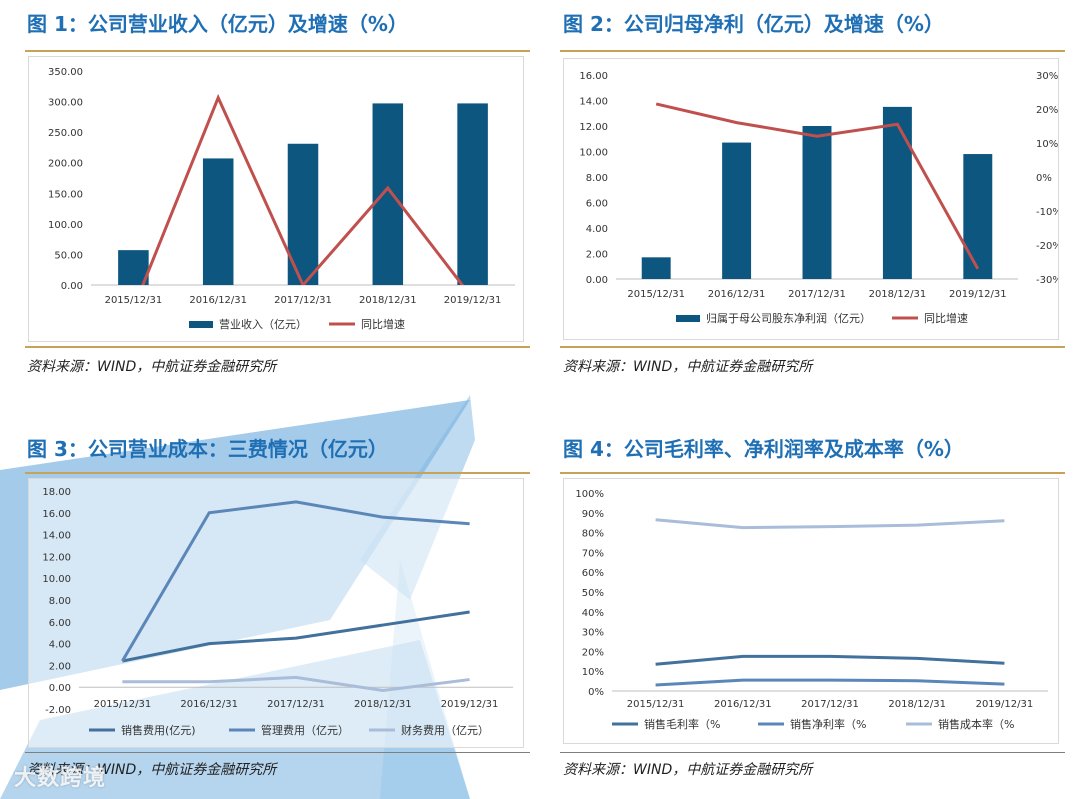 This screenshot has height=799, width=1080. What do you see at coordinates (589, 494) in the screenshot?
I see `y-tick-label: 100%` at bounding box center [589, 494].